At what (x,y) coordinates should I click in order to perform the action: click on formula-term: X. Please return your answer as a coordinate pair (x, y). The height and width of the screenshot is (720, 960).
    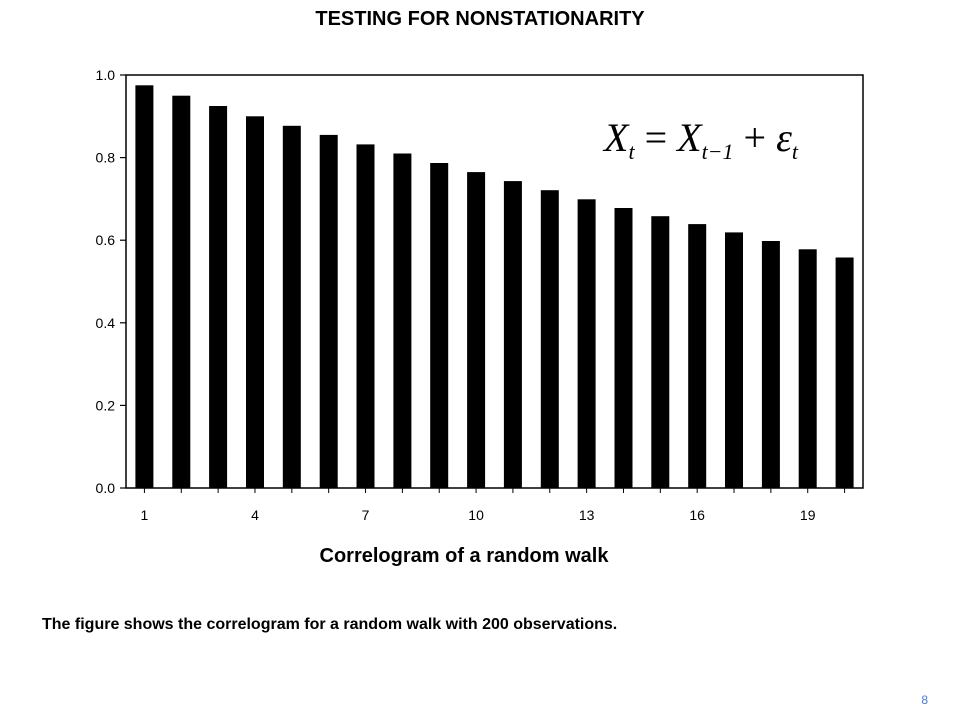
    Looking at the image, I should click on (689, 137).